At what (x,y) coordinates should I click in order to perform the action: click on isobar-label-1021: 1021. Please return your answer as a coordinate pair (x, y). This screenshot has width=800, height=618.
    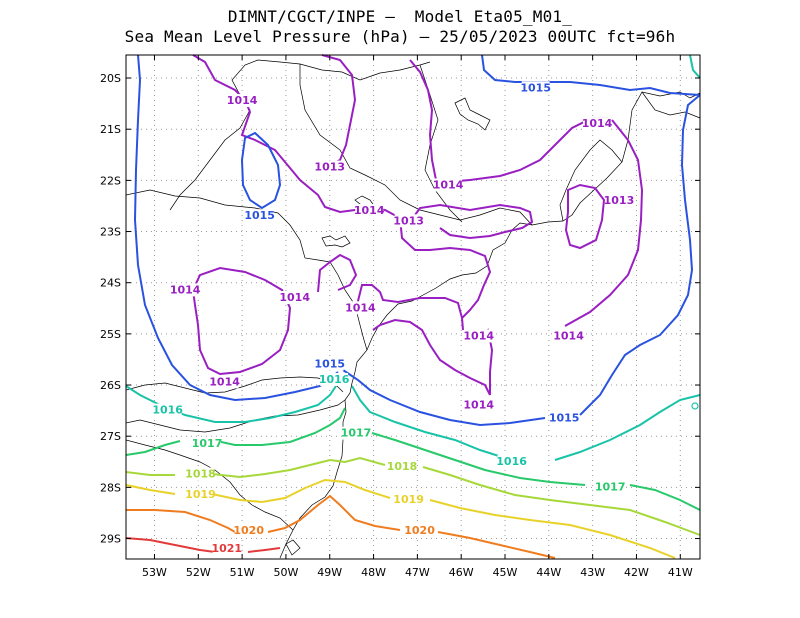
    Looking at the image, I should click on (226, 548).